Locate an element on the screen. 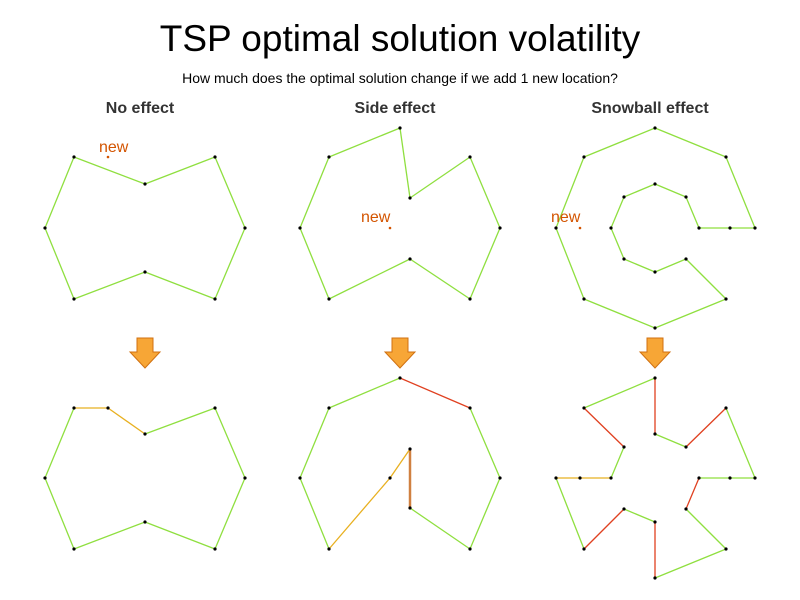 The image size is (800, 600). diagram-title: TSP optimal solution volatility is located at coordinates (400, 38).